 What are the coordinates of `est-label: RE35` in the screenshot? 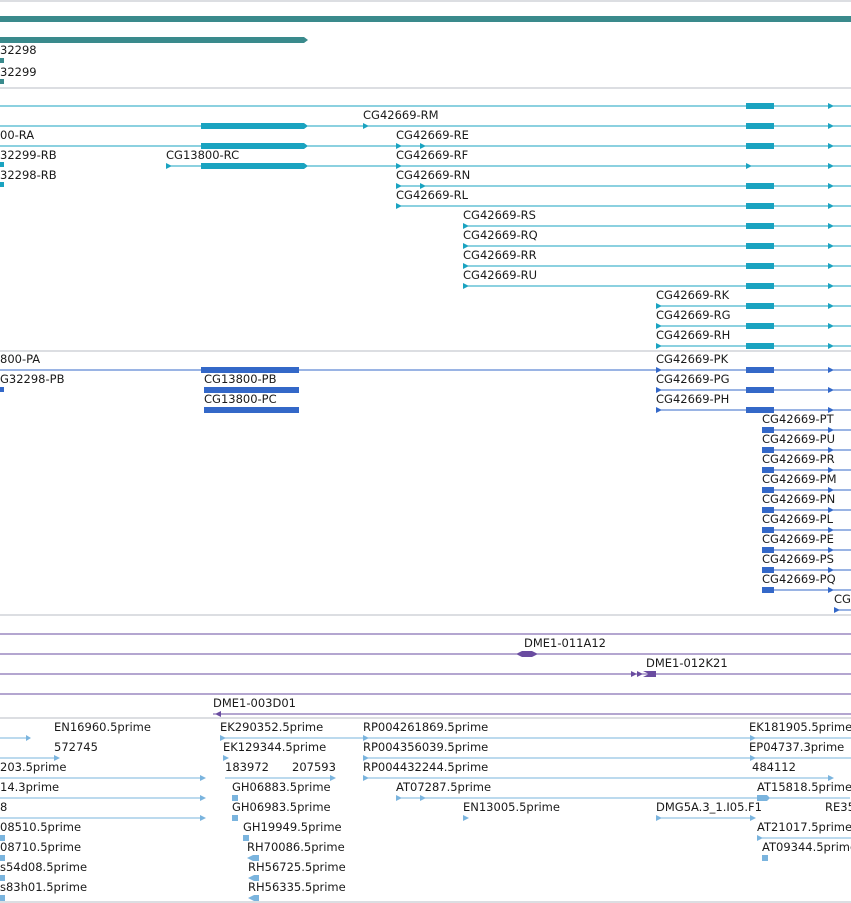 It's located at (838, 807).